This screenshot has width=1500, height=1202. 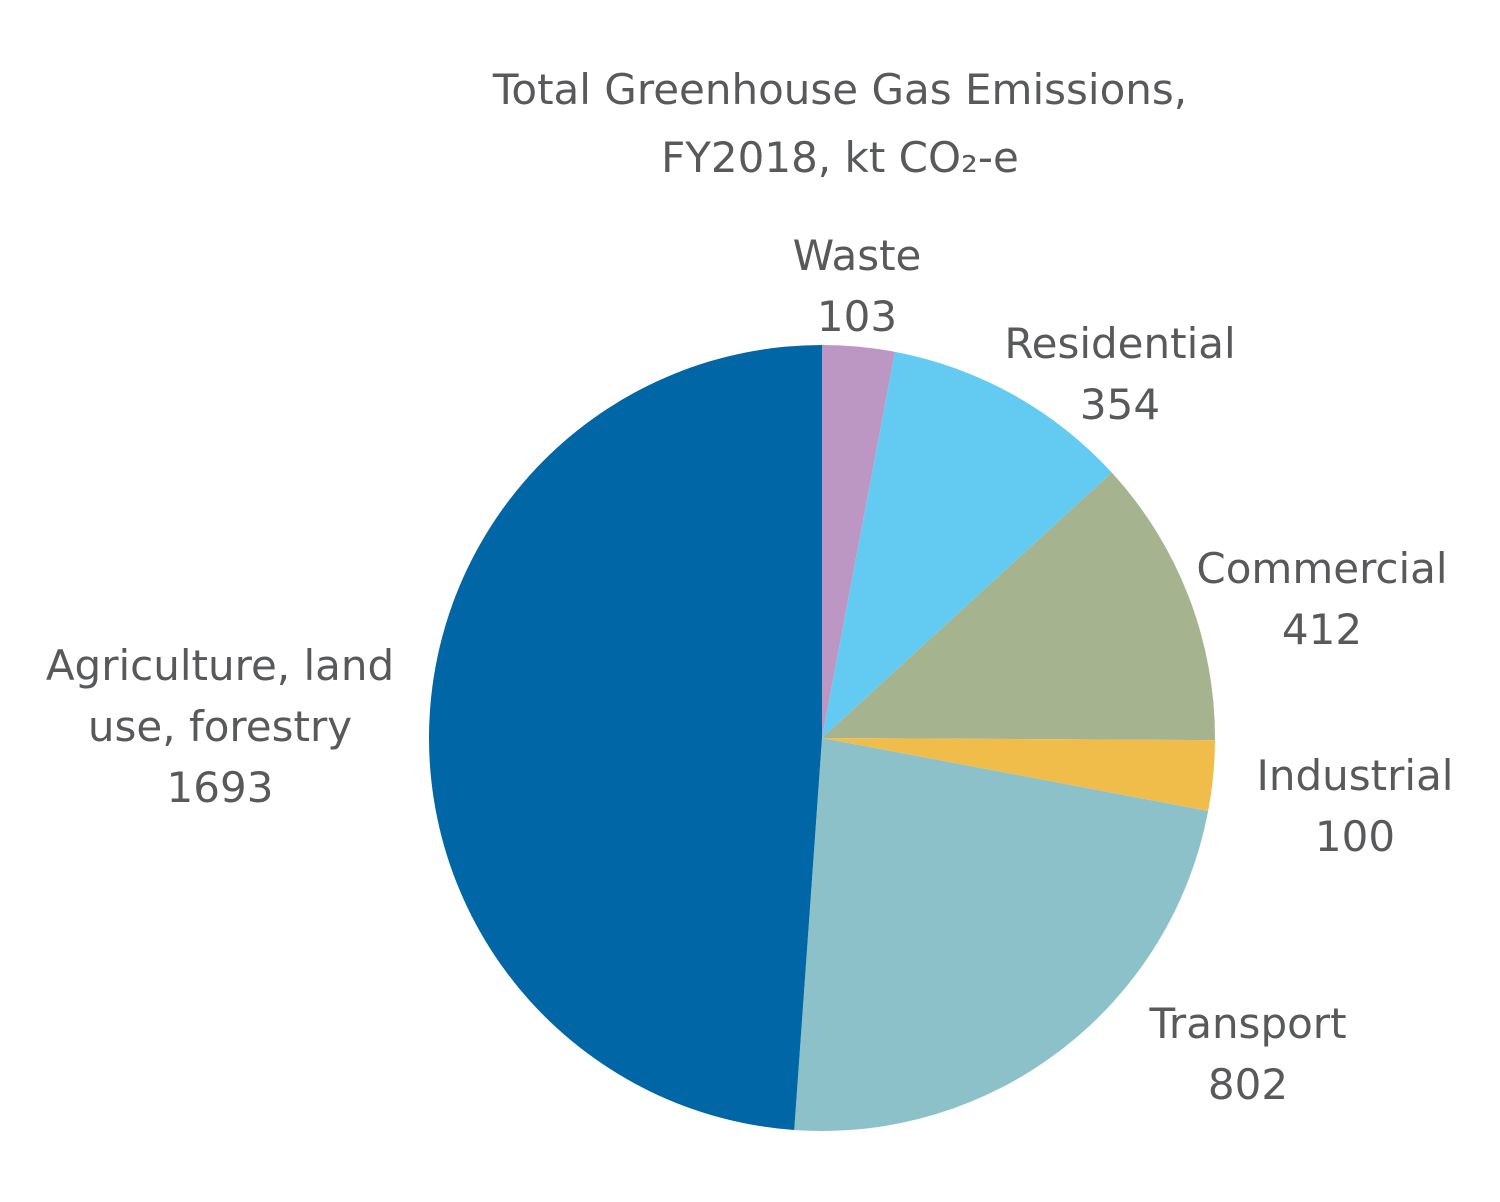 I want to click on category-label: Commercial, so click(x=1322, y=568).